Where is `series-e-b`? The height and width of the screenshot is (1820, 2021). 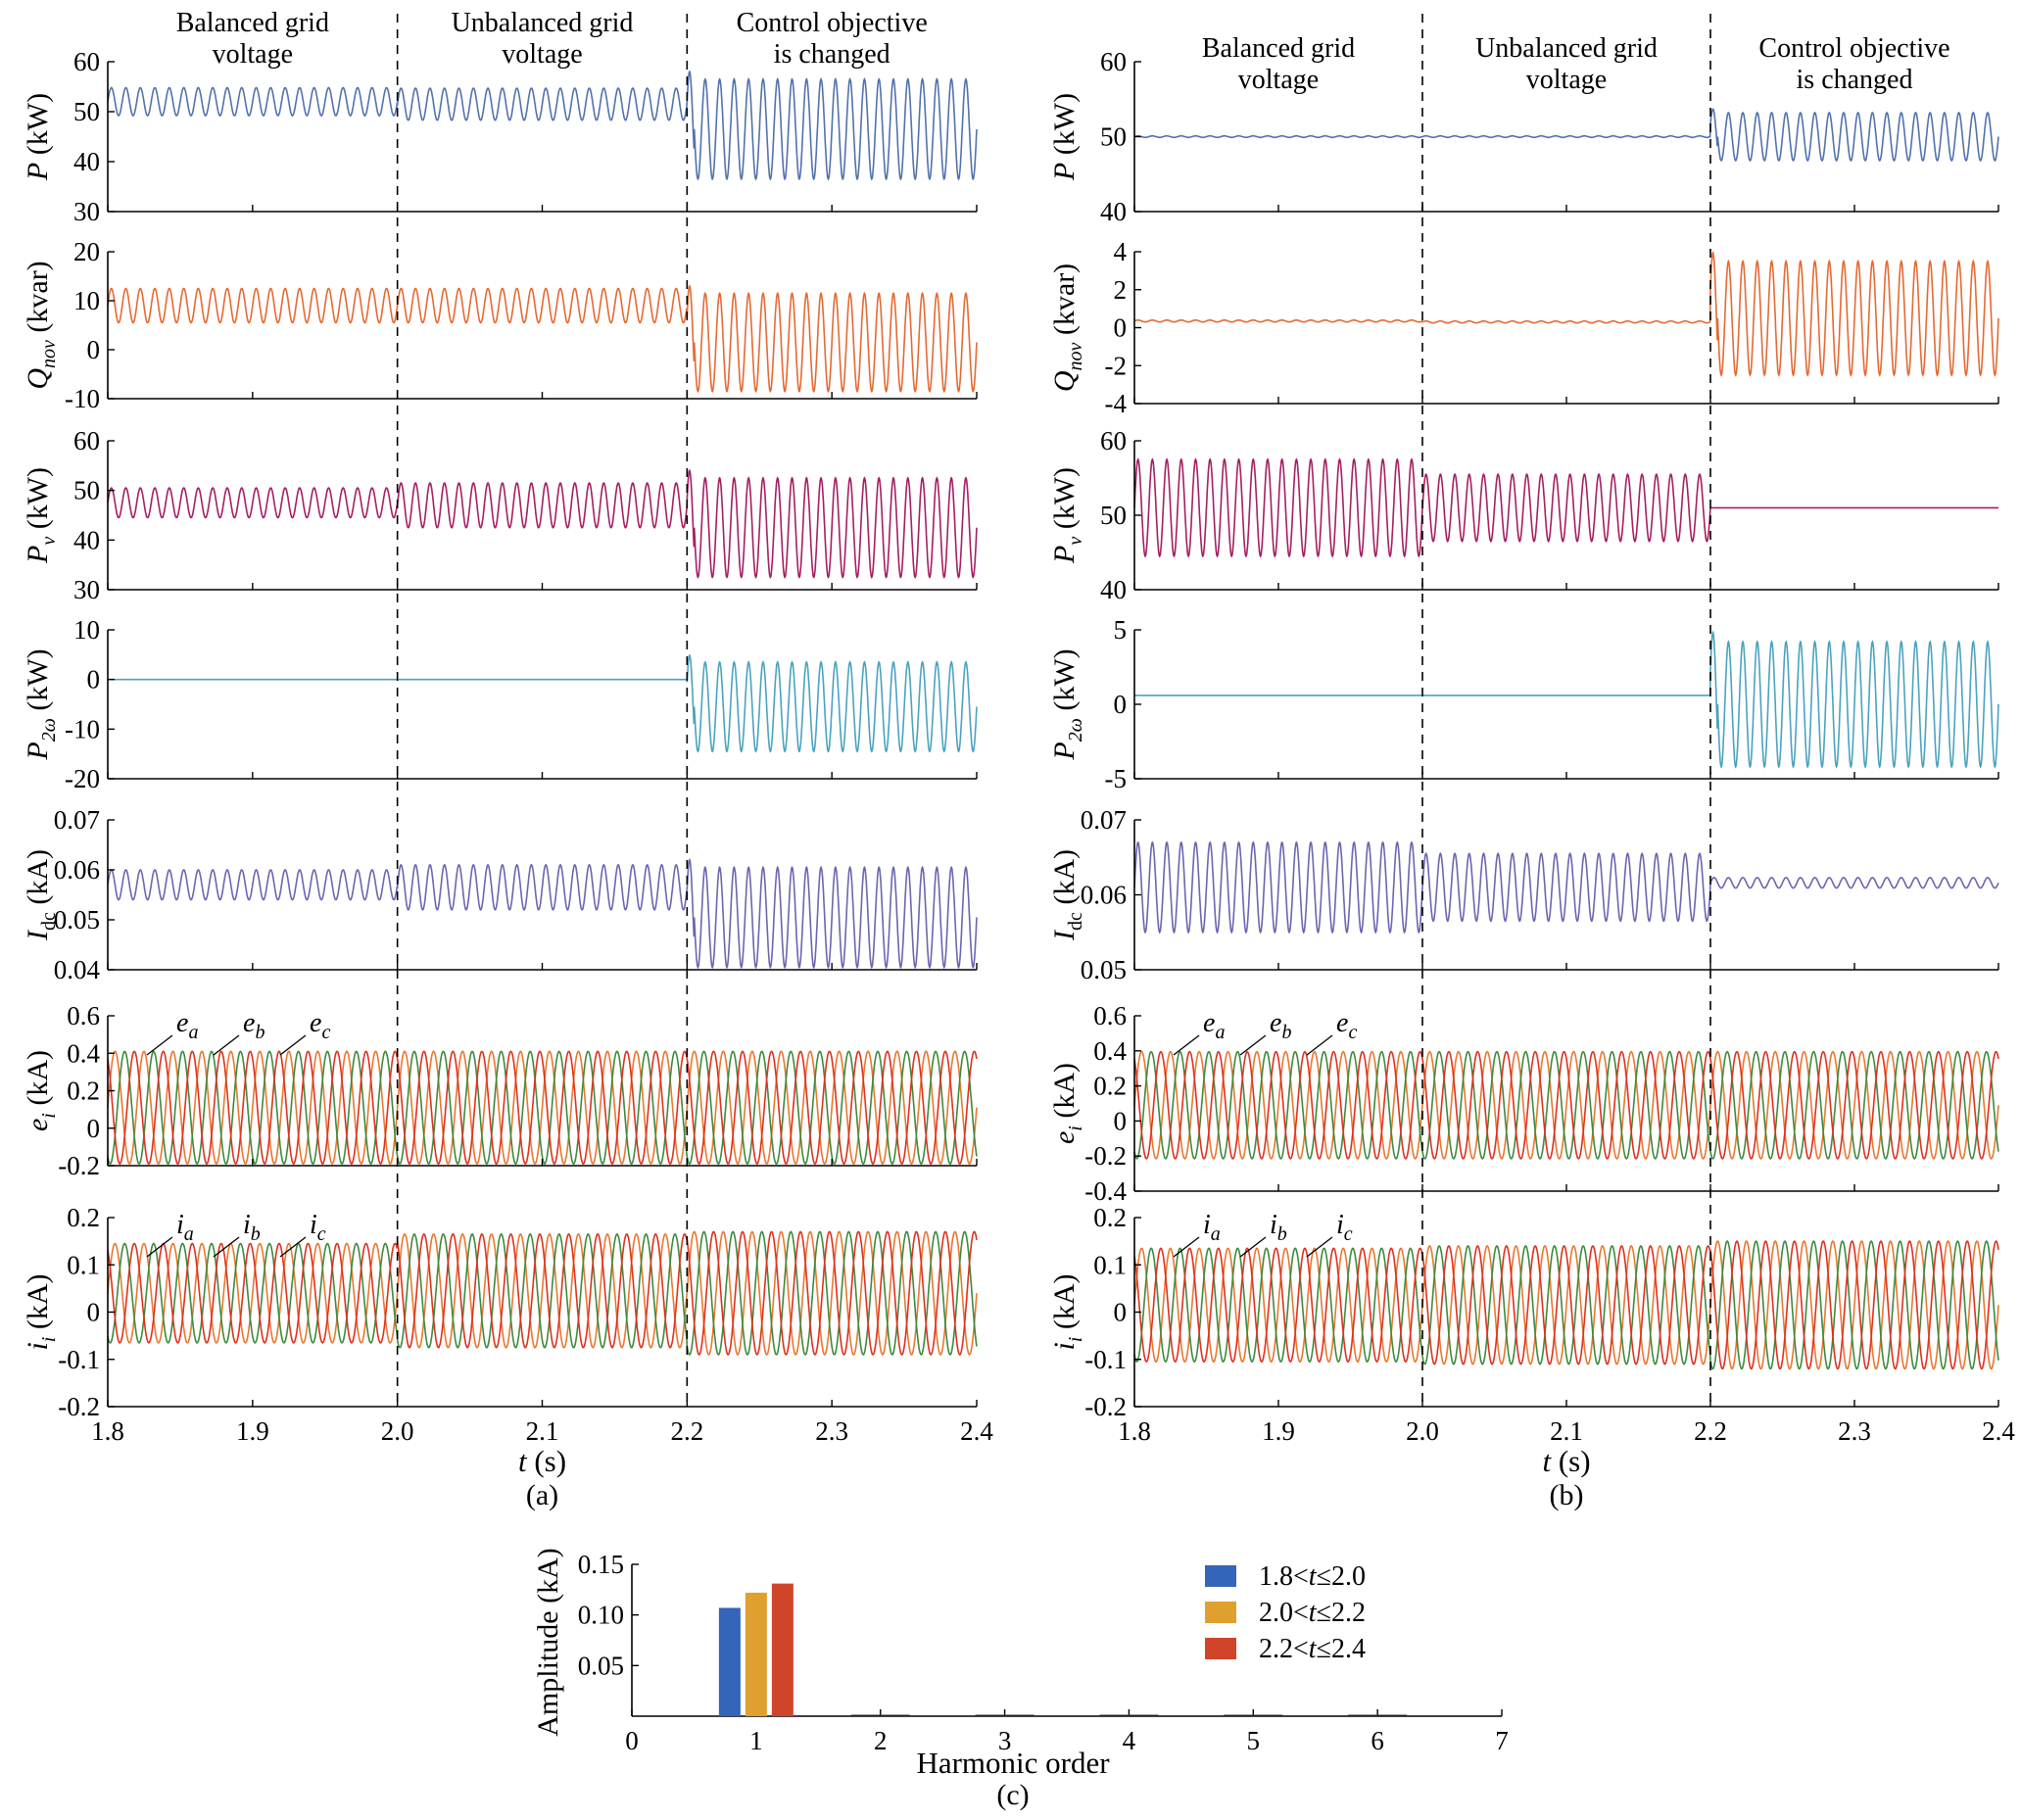
series-e-b is located at coordinates (1566, 1105).